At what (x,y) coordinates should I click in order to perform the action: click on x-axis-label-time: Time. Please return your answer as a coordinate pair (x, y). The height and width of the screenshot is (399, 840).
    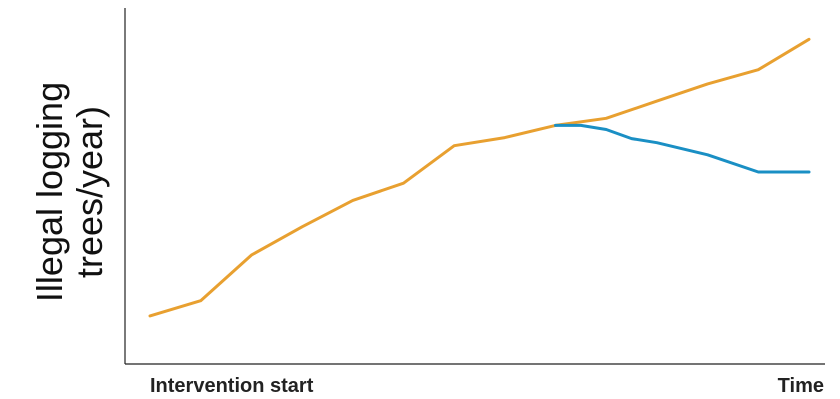
    Looking at the image, I should click on (801, 386).